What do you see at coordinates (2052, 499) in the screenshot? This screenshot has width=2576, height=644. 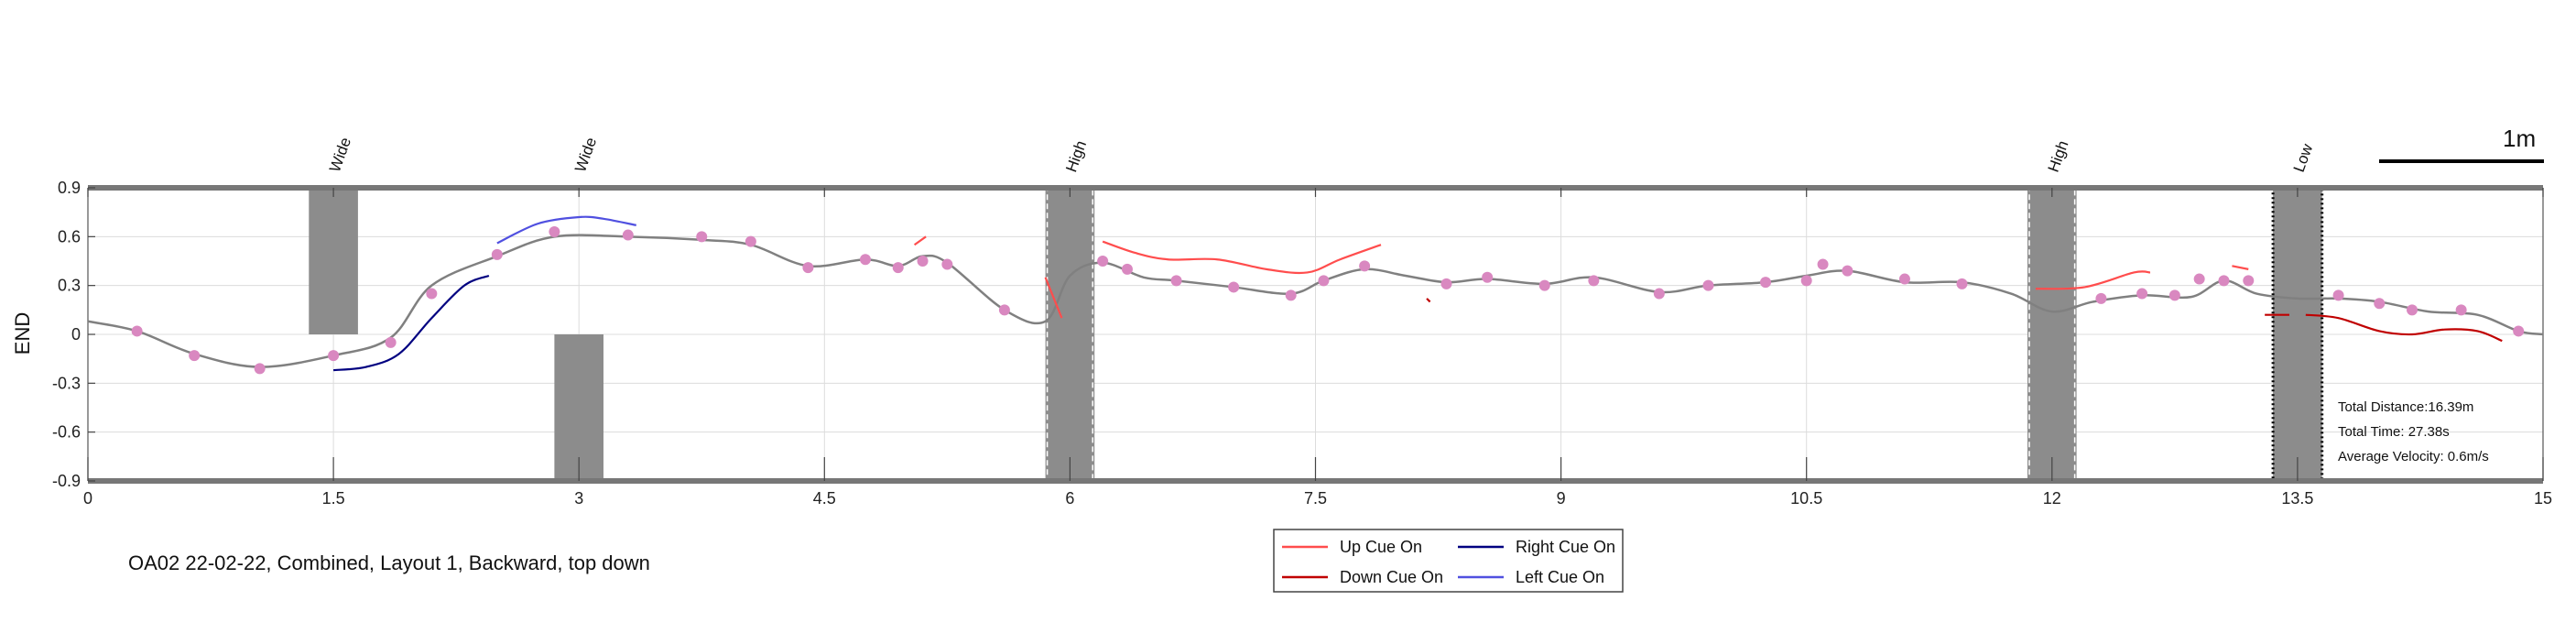 I see `x-tick-label: 12` at bounding box center [2052, 499].